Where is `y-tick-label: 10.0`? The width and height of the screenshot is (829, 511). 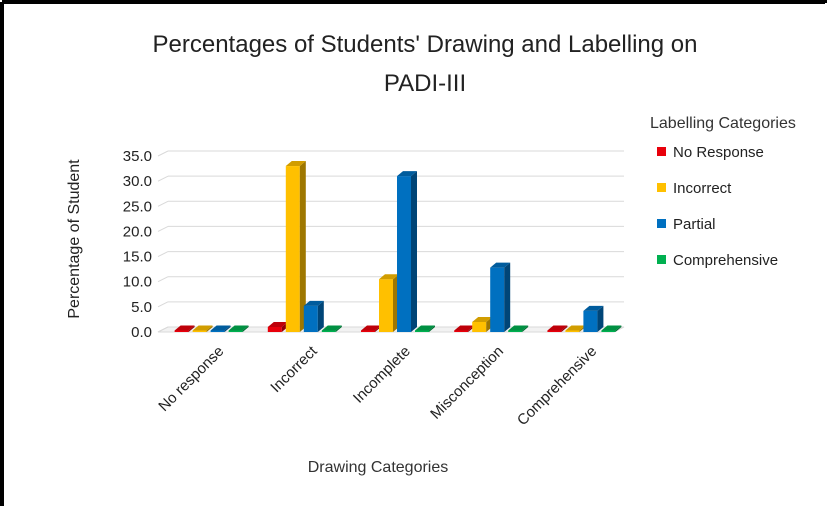 y-tick-label: 10.0 is located at coordinates (137, 282).